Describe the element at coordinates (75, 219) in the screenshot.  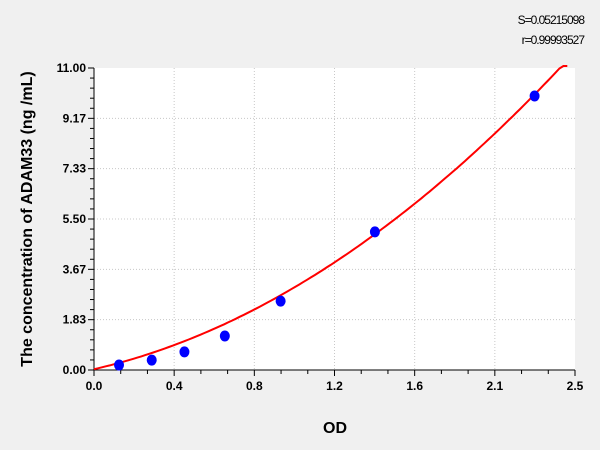
I see `y-tick-label: 5.50` at that location.